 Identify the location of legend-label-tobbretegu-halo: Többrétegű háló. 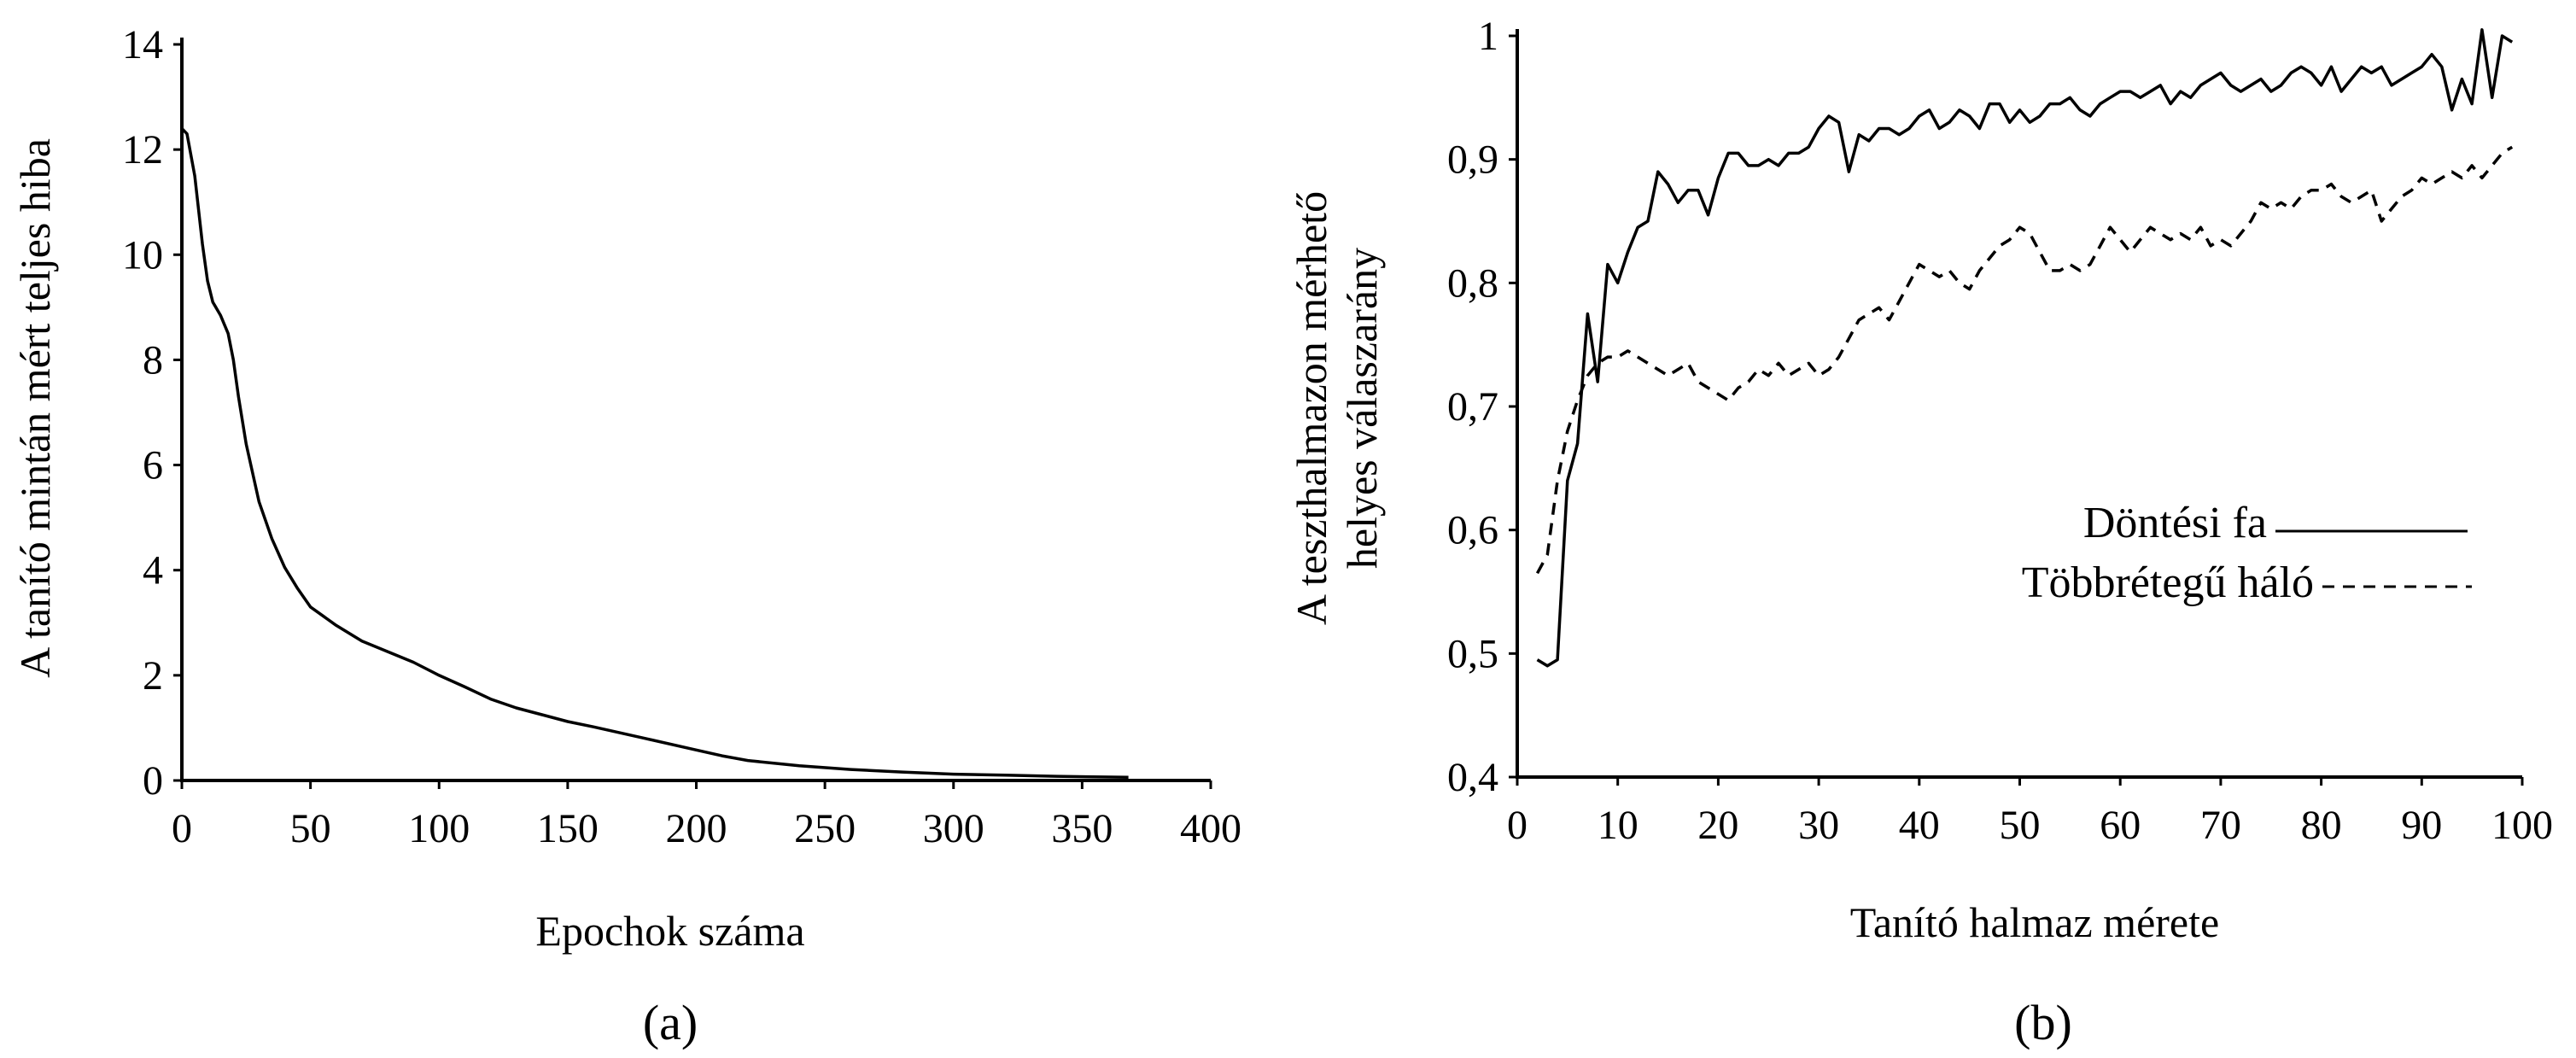
(2168, 582).